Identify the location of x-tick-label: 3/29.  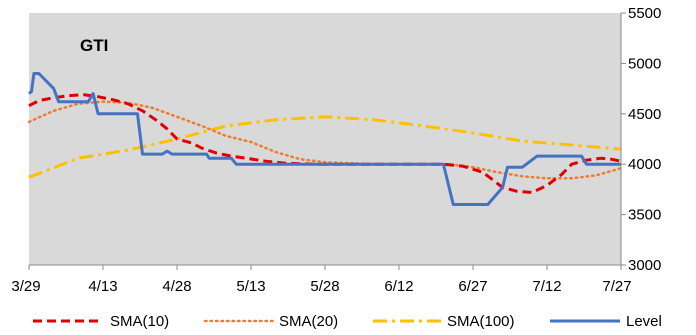
(25, 286).